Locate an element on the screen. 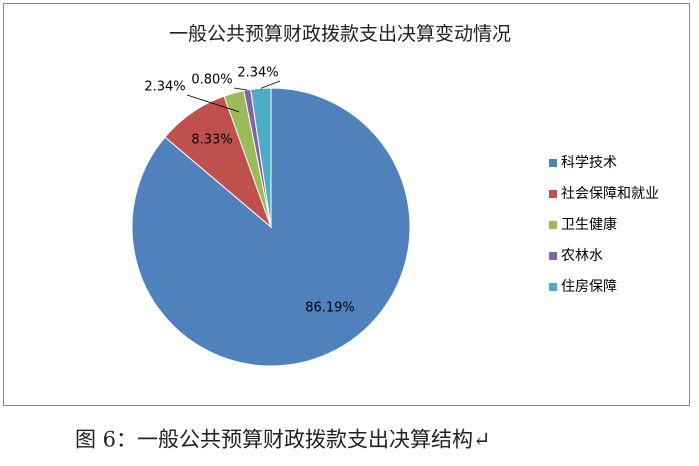 The height and width of the screenshot is (466, 699). data-label: 86.19% is located at coordinates (330, 308).